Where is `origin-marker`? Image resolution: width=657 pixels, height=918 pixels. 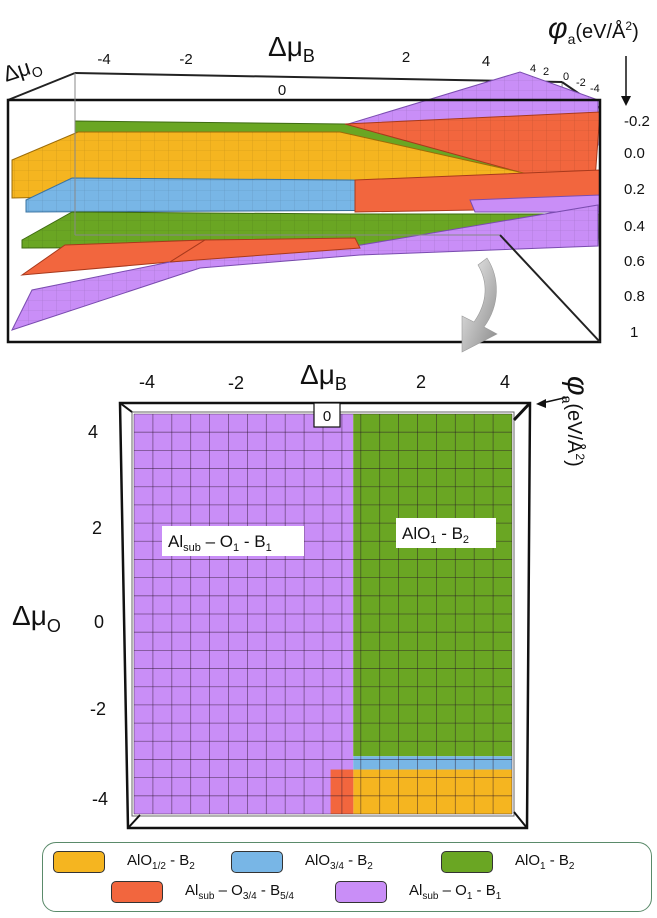 origin-marker is located at coordinates (327, 415).